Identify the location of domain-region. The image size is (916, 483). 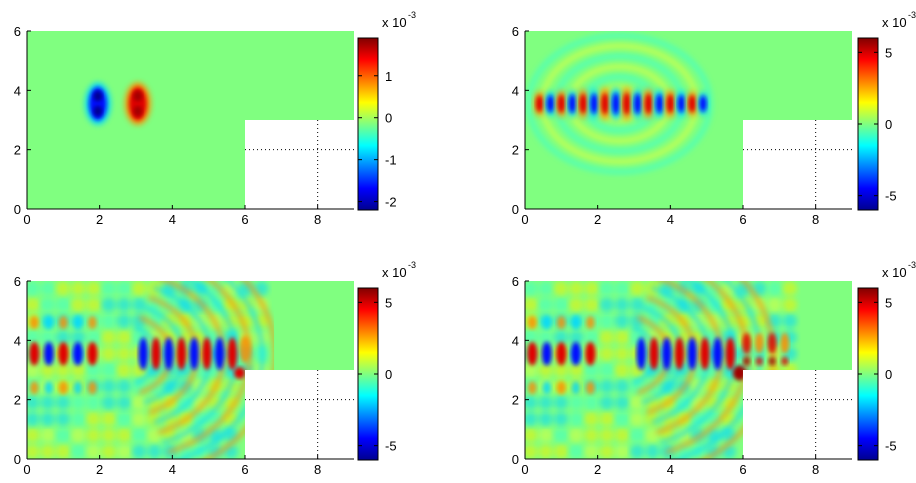
(190, 120).